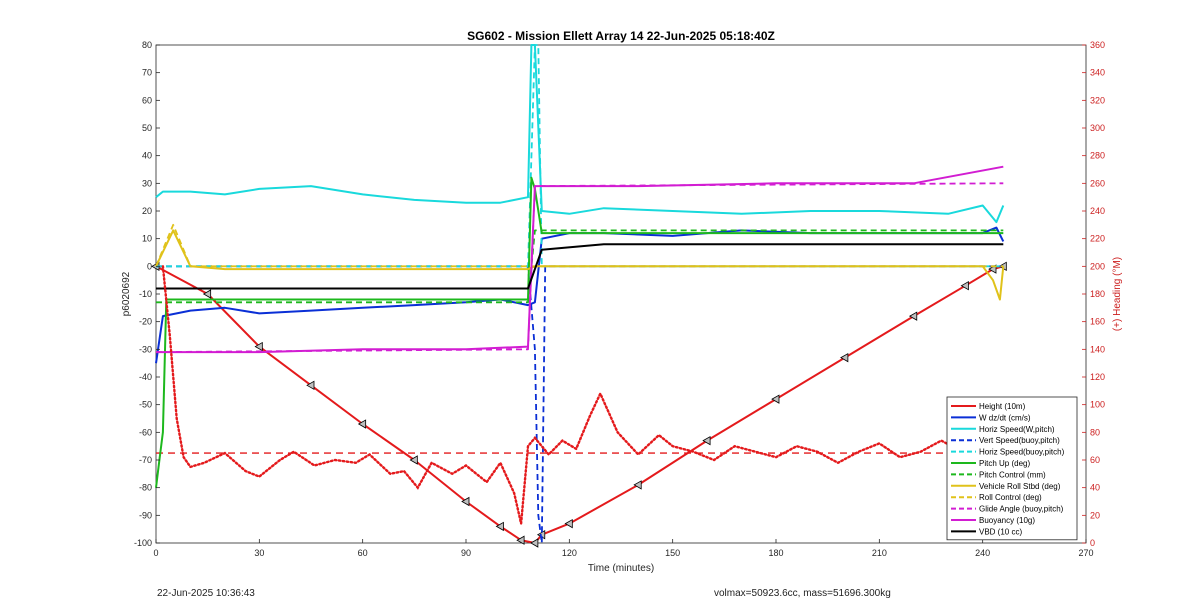 The image size is (1200, 611). What do you see at coordinates (672, 553) in the screenshot?
I see `x-tick-label: 150` at bounding box center [672, 553].